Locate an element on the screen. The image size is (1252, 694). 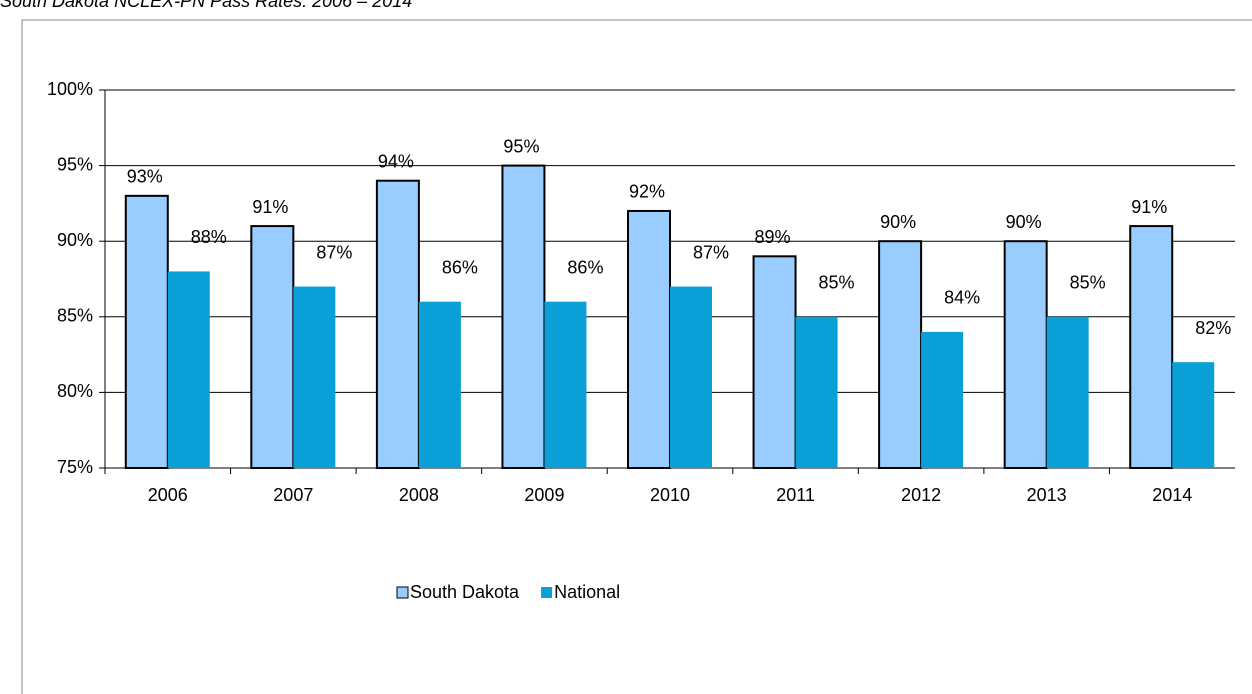
x-tick-label: 2008 is located at coordinates (419, 495).